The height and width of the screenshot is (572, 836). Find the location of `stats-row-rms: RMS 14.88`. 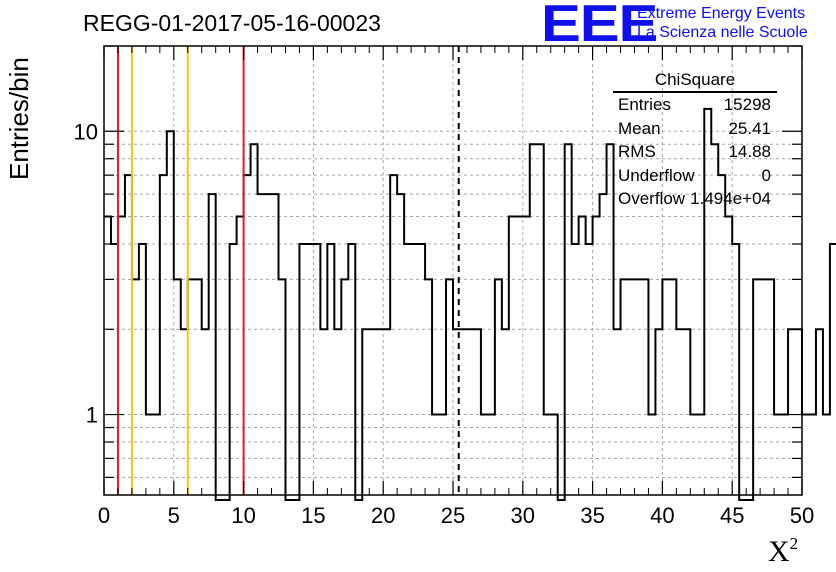

stats-row-rms: RMS 14.88 is located at coordinates (695, 152).